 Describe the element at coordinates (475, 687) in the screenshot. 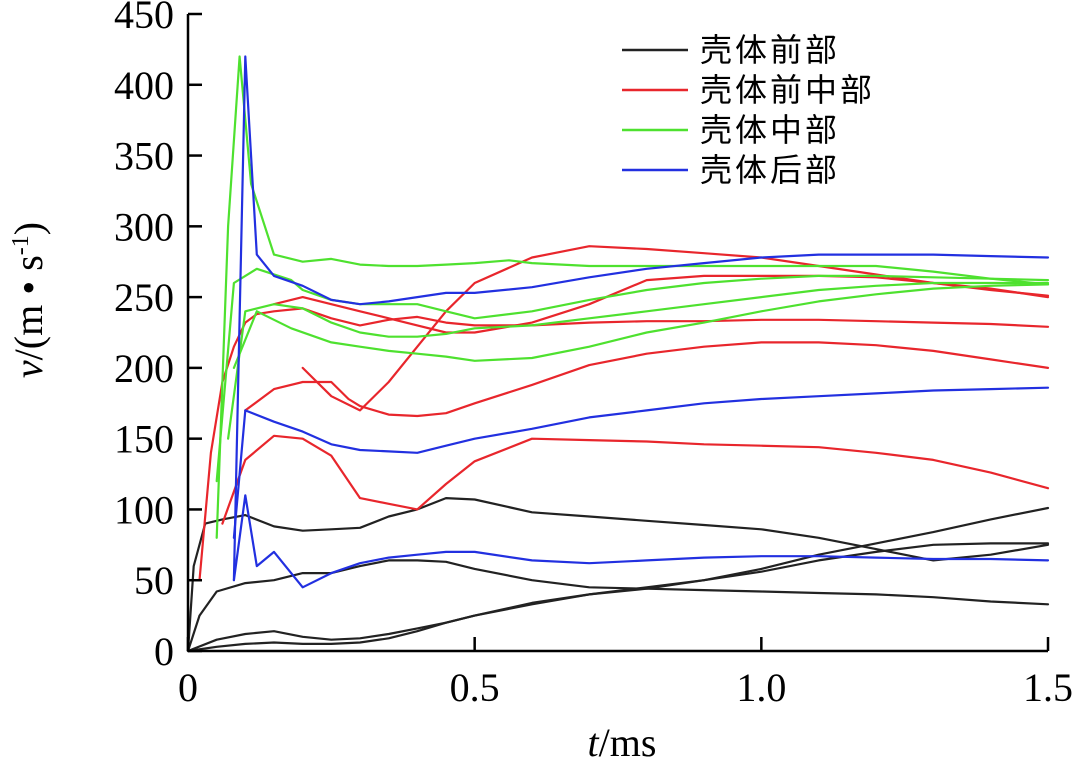

I see `x-tick-label: 0.5` at that location.